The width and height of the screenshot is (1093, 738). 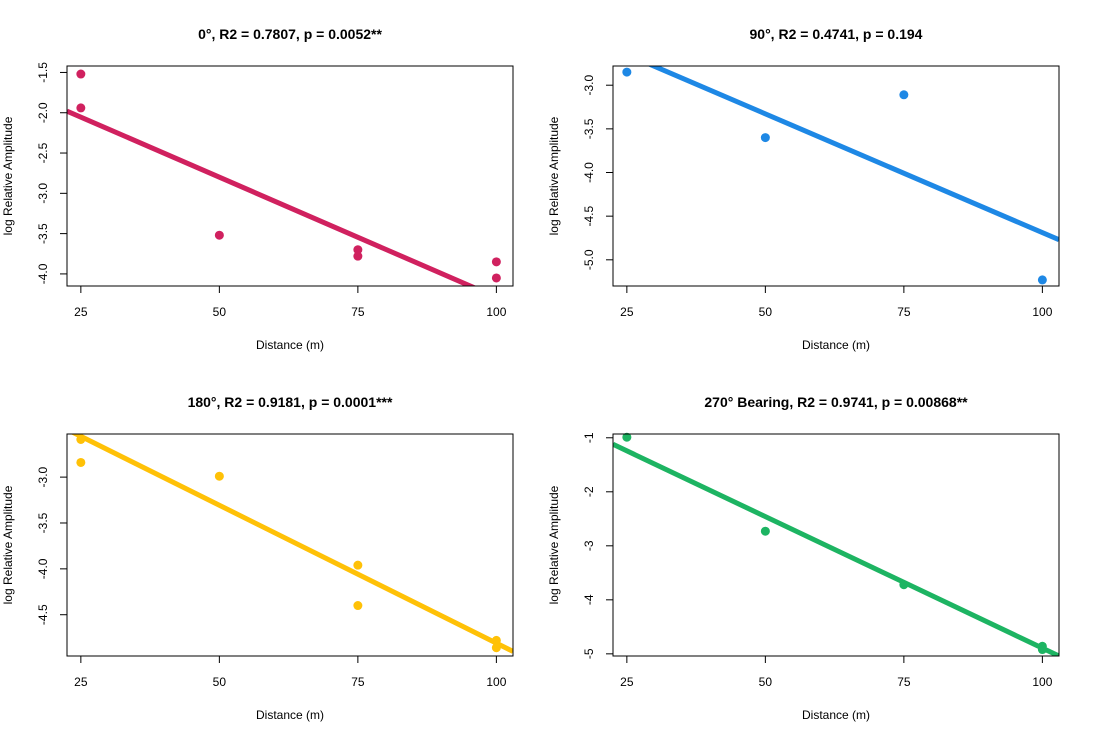 What do you see at coordinates (589, 545) in the screenshot?
I see `y-tick-label: -3` at bounding box center [589, 545].